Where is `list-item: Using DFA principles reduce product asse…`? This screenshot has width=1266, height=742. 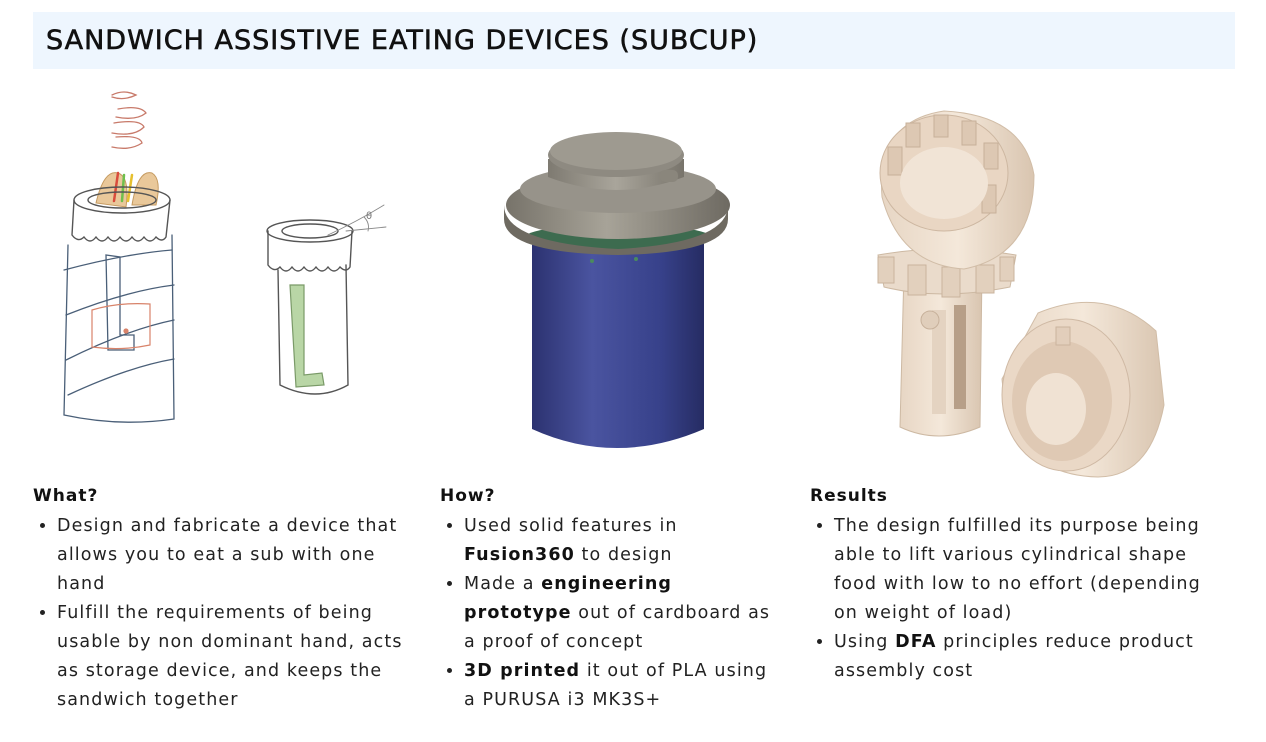
list-item: Using DFA principles reduce product asse… is located at coordinates (1032, 657).